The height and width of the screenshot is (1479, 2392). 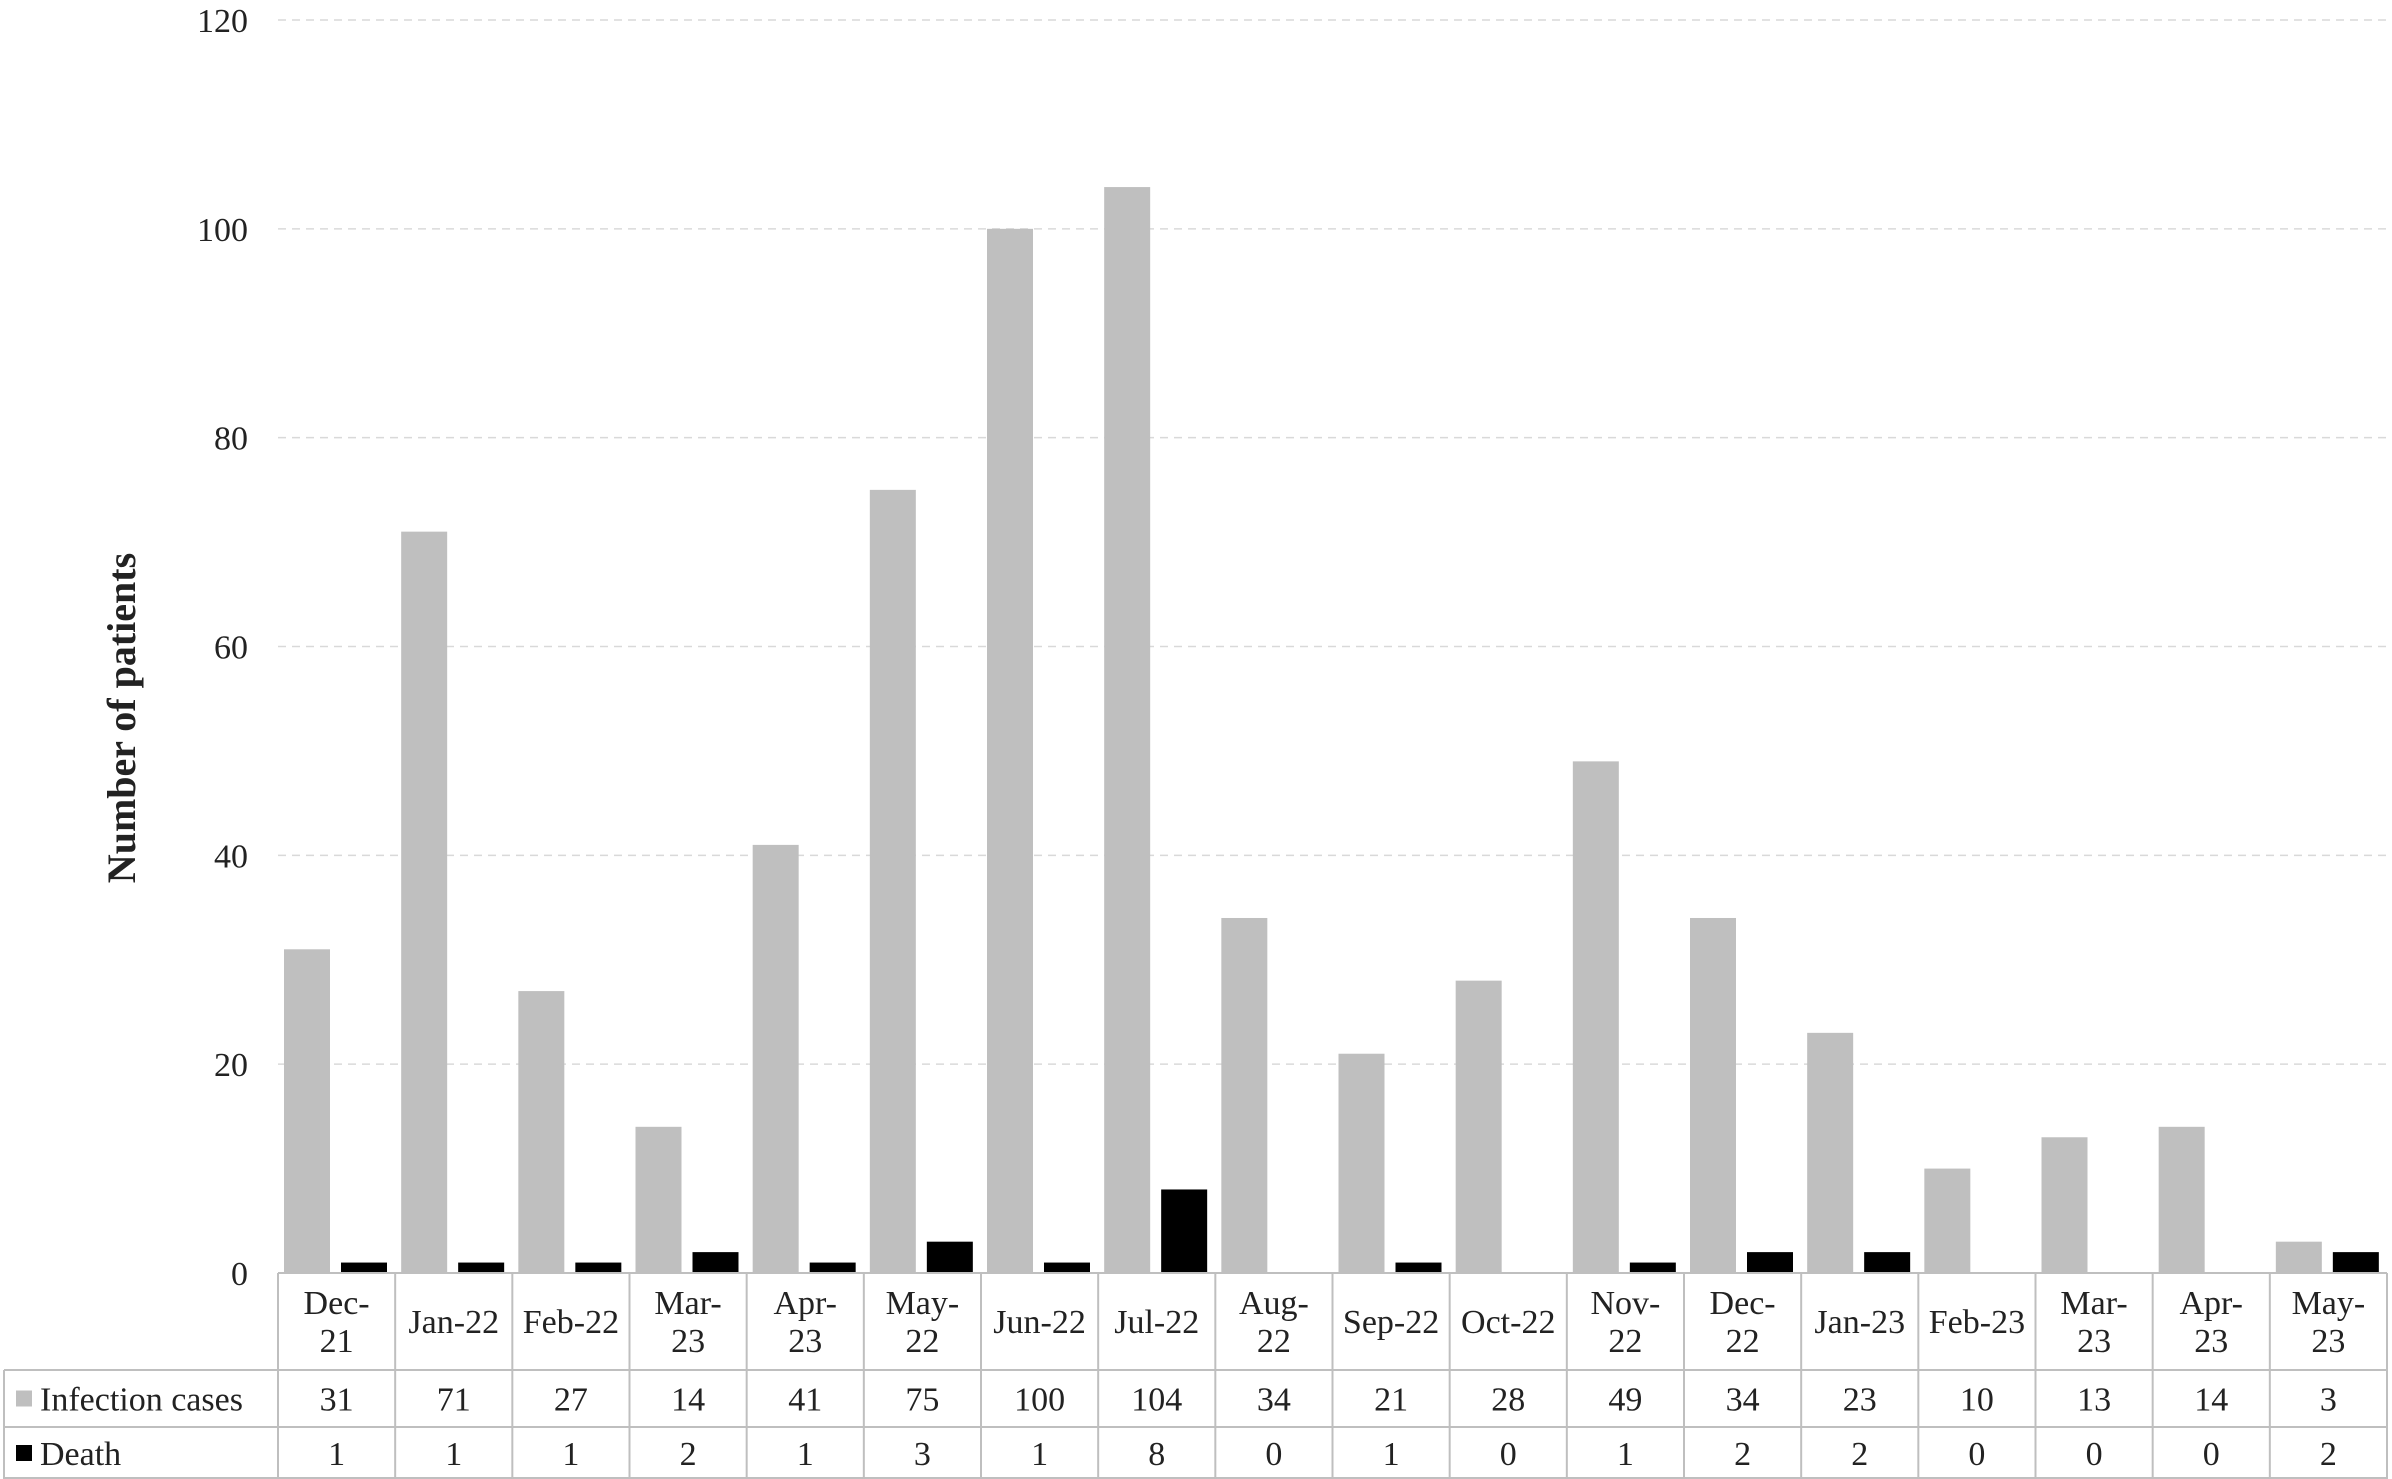 What do you see at coordinates (231, 856) in the screenshot?
I see `y-tick-label: 40` at bounding box center [231, 856].